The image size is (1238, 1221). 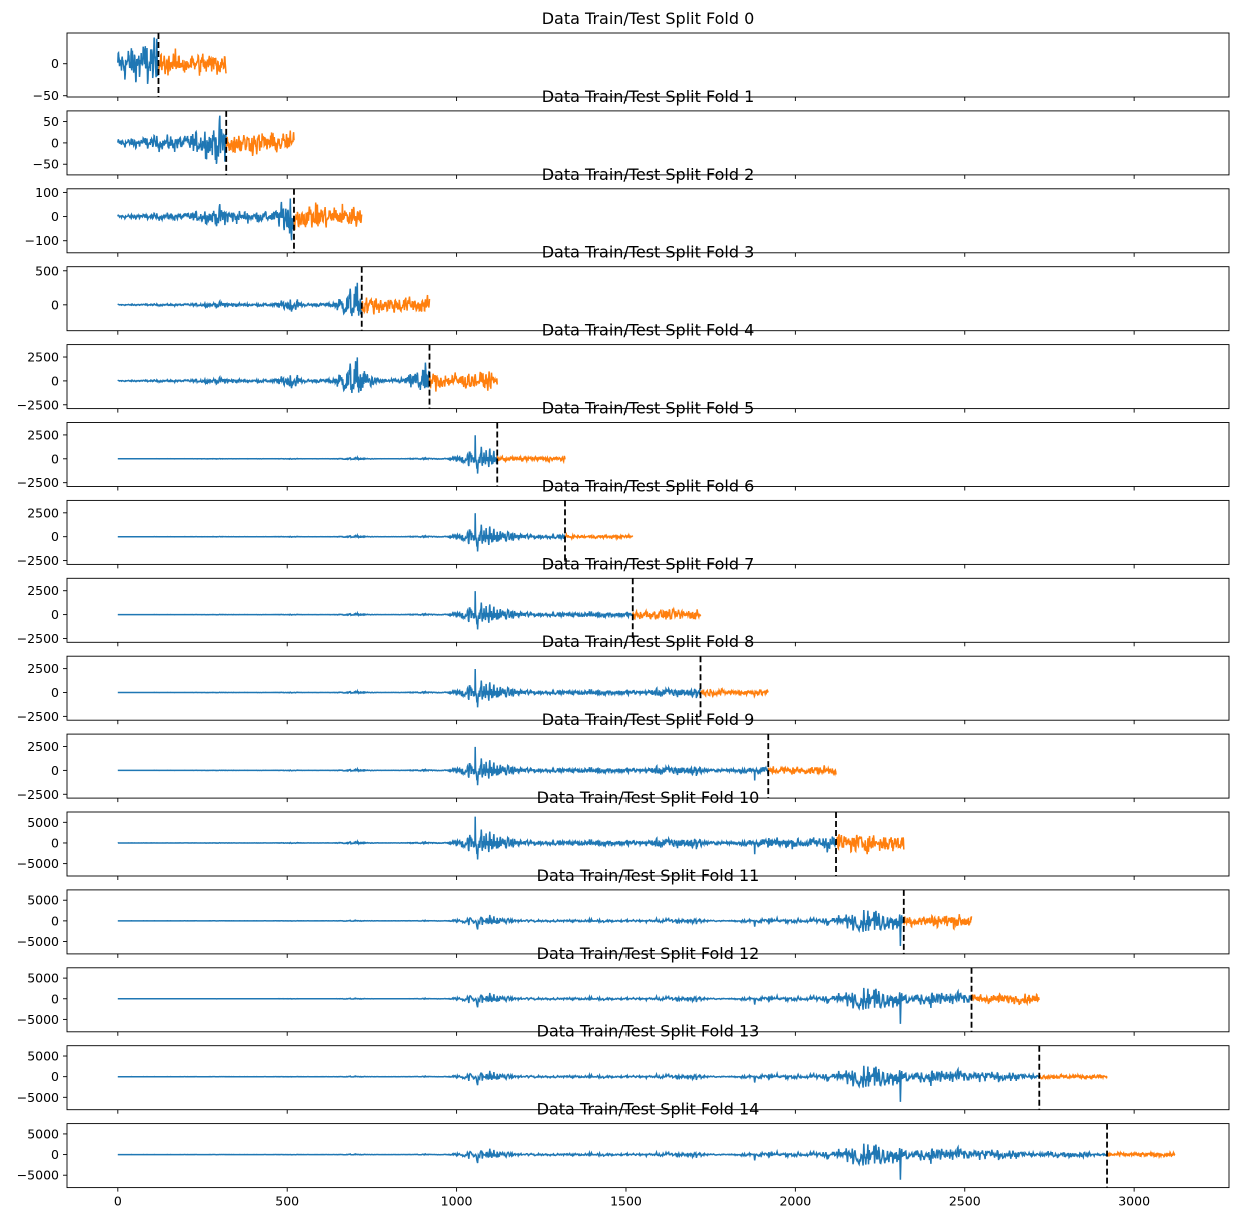 What do you see at coordinates (648, 719) in the screenshot?
I see `subplot-title: Data Train/Test Split Fold 9` at bounding box center [648, 719].